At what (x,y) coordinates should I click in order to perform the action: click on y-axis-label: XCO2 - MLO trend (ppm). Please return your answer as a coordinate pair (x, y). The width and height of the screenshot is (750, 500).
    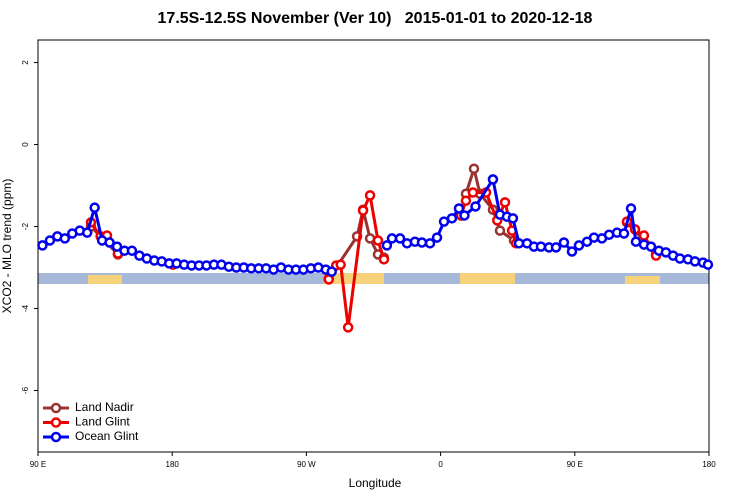
    Looking at the image, I should click on (7, 246).